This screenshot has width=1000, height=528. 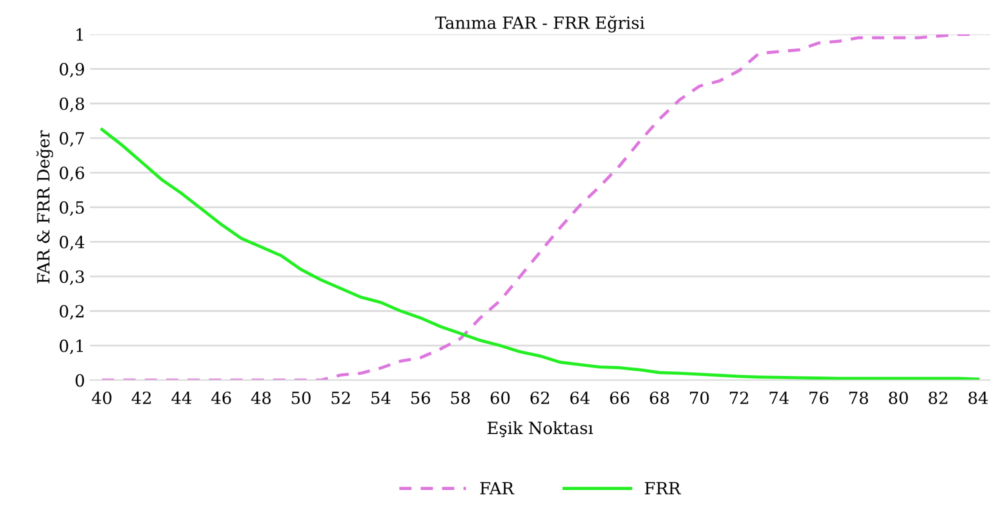 What do you see at coordinates (739, 398) in the screenshot?
I see `x-tick-label: 72` at bounding box center [739, 398].